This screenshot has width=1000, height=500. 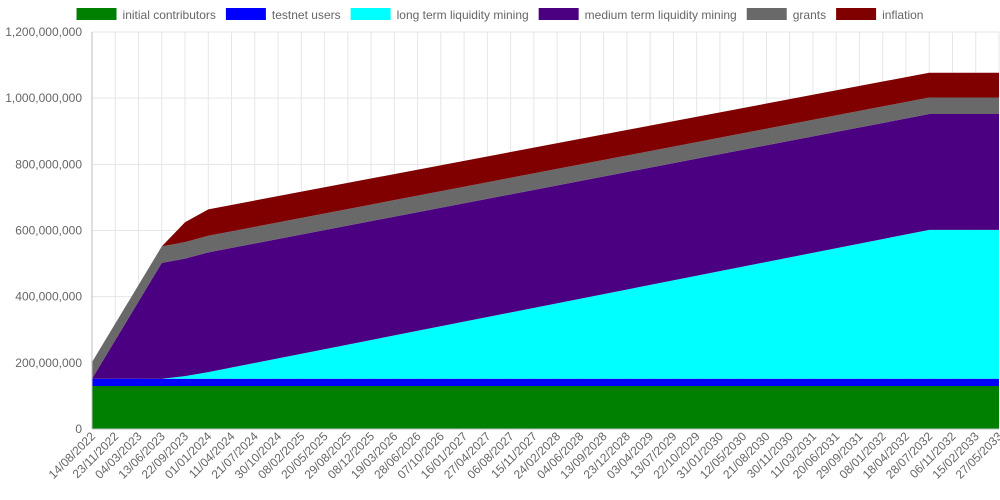 What do you see at coordinates (545, 382) in the screenshot?
I see `area-testnet-users` at bounding box center [545, 382].